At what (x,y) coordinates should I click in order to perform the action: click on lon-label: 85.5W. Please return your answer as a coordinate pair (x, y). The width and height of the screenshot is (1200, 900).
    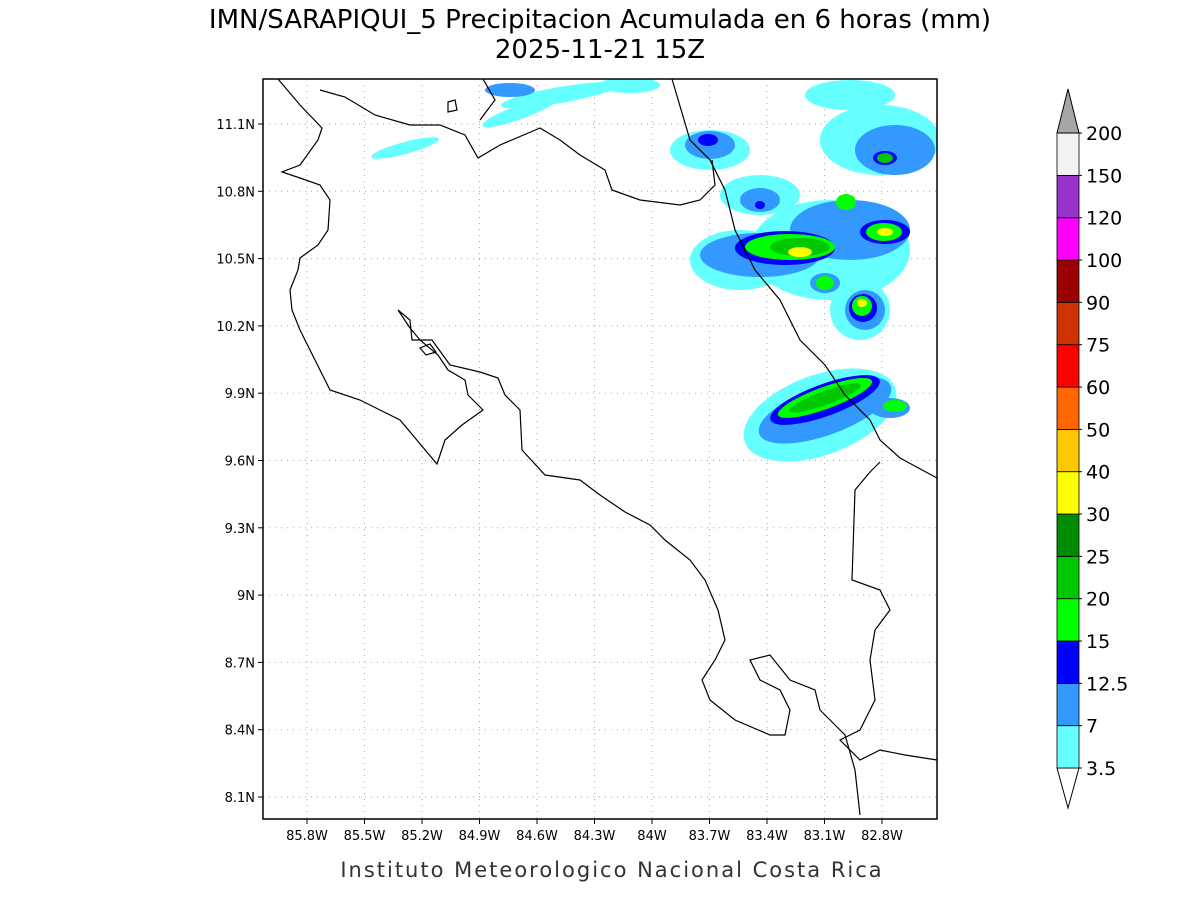
    Looking at the image, I should click on (365, 836).